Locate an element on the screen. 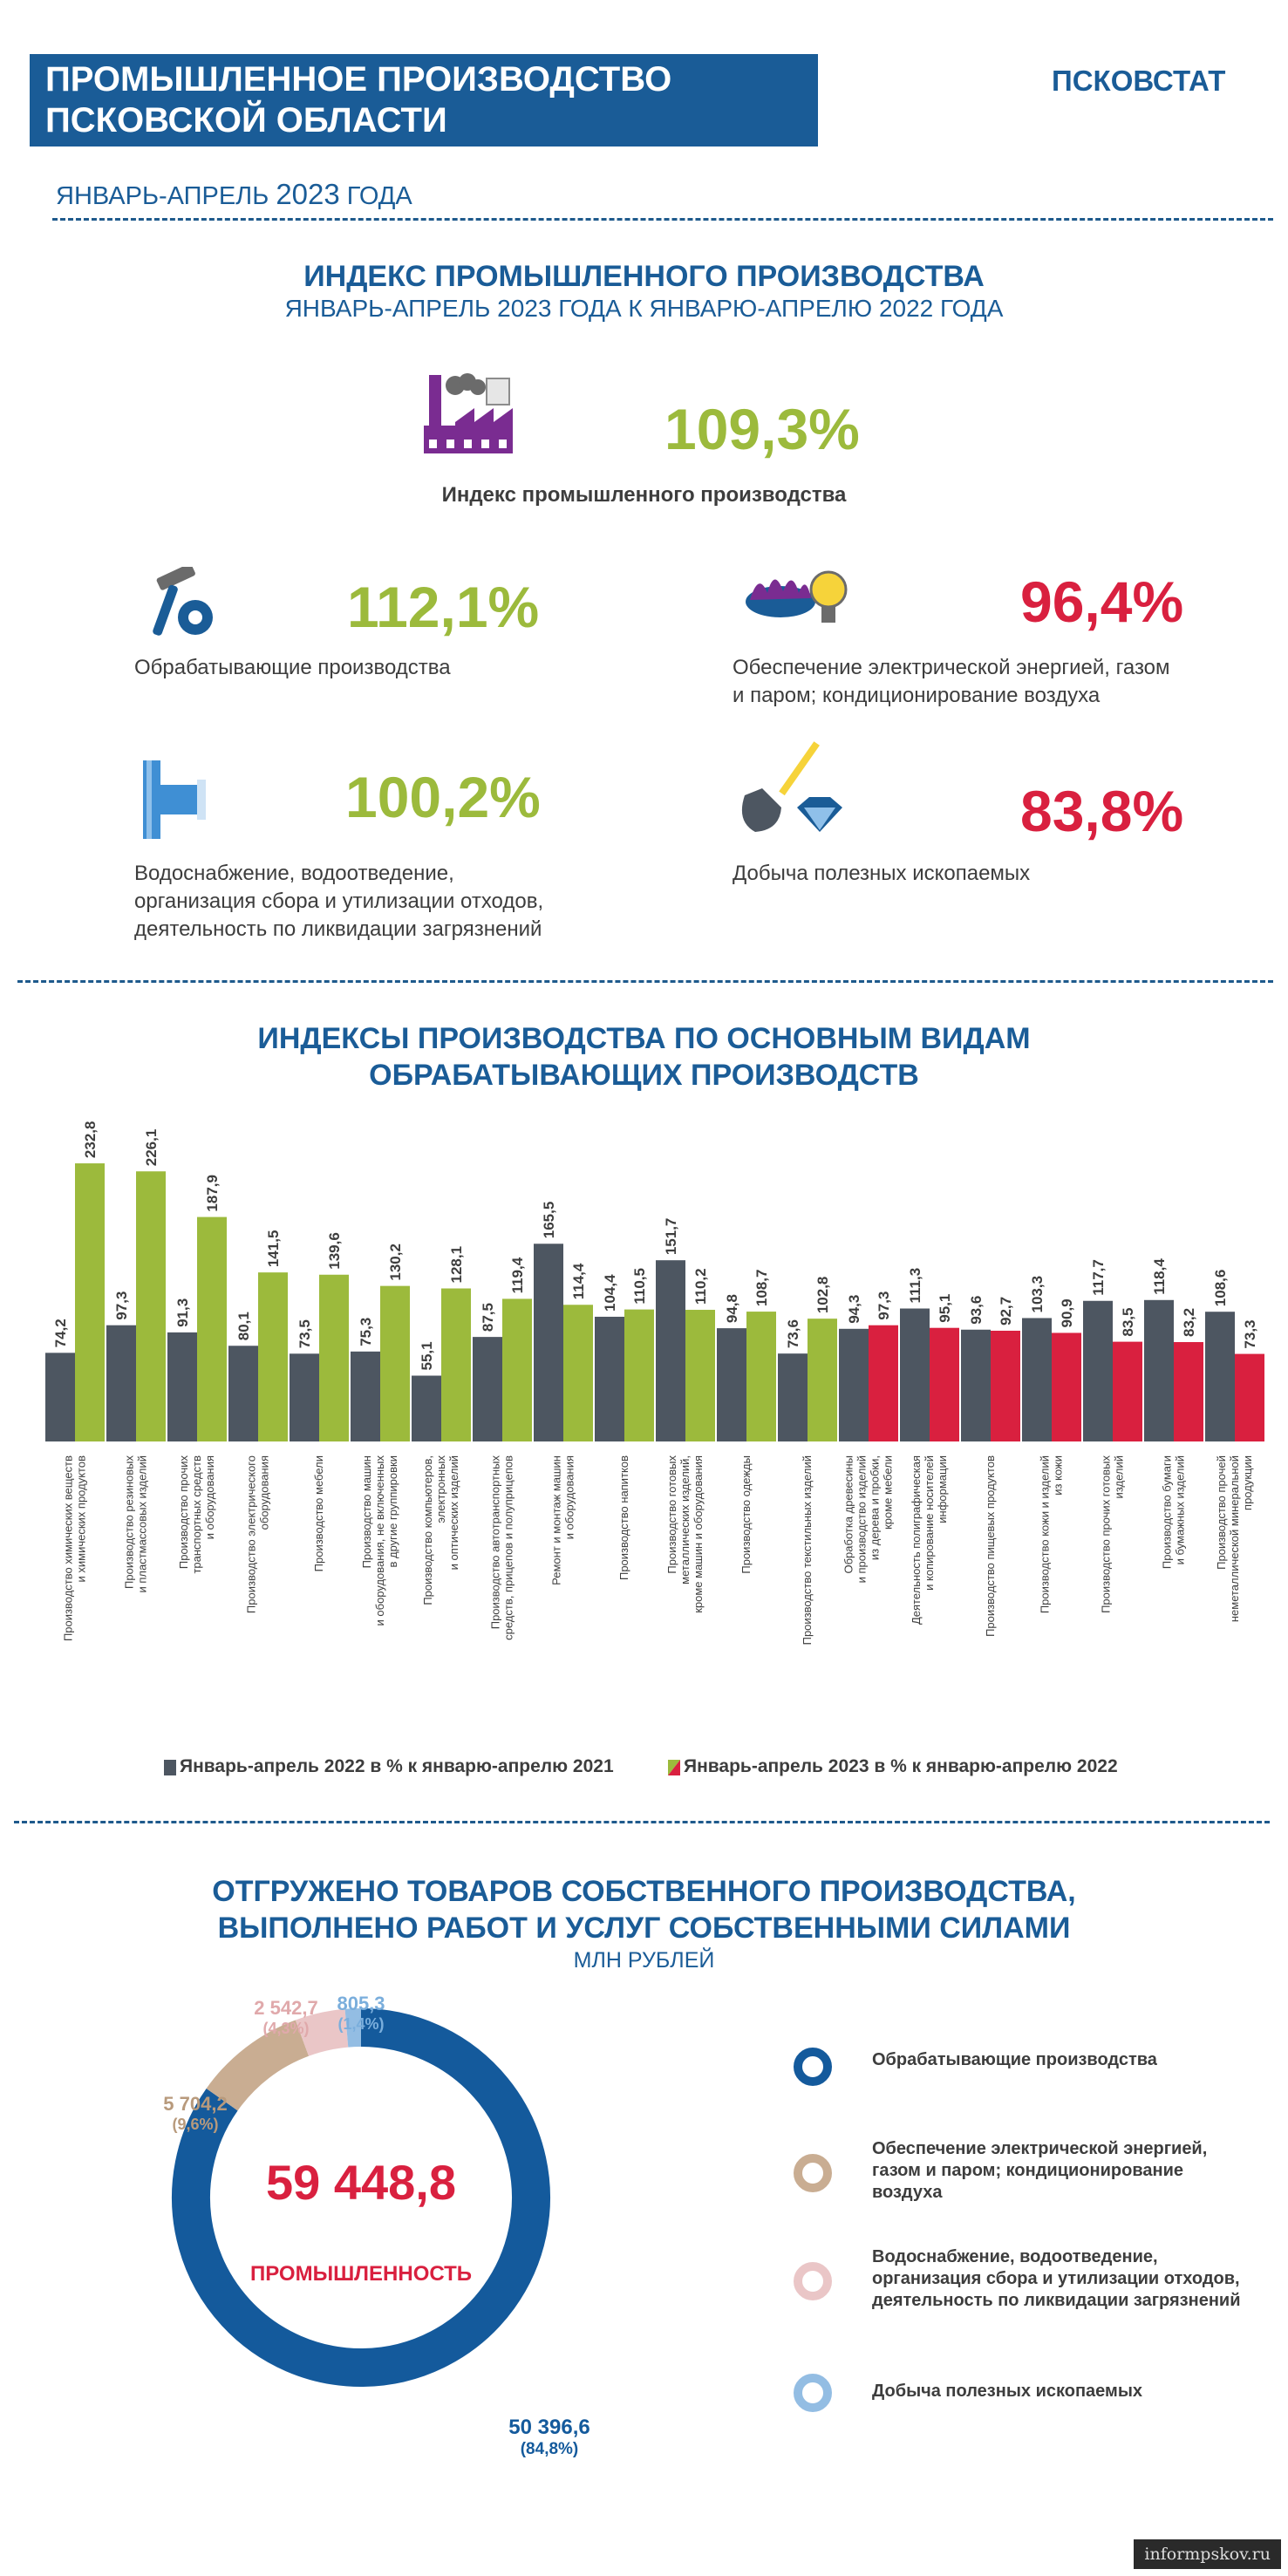 The width and height of the screenshot is (1288, 2576). legend-line: Добыча полезных ископаемых is located at coordinates (1007, 2392).